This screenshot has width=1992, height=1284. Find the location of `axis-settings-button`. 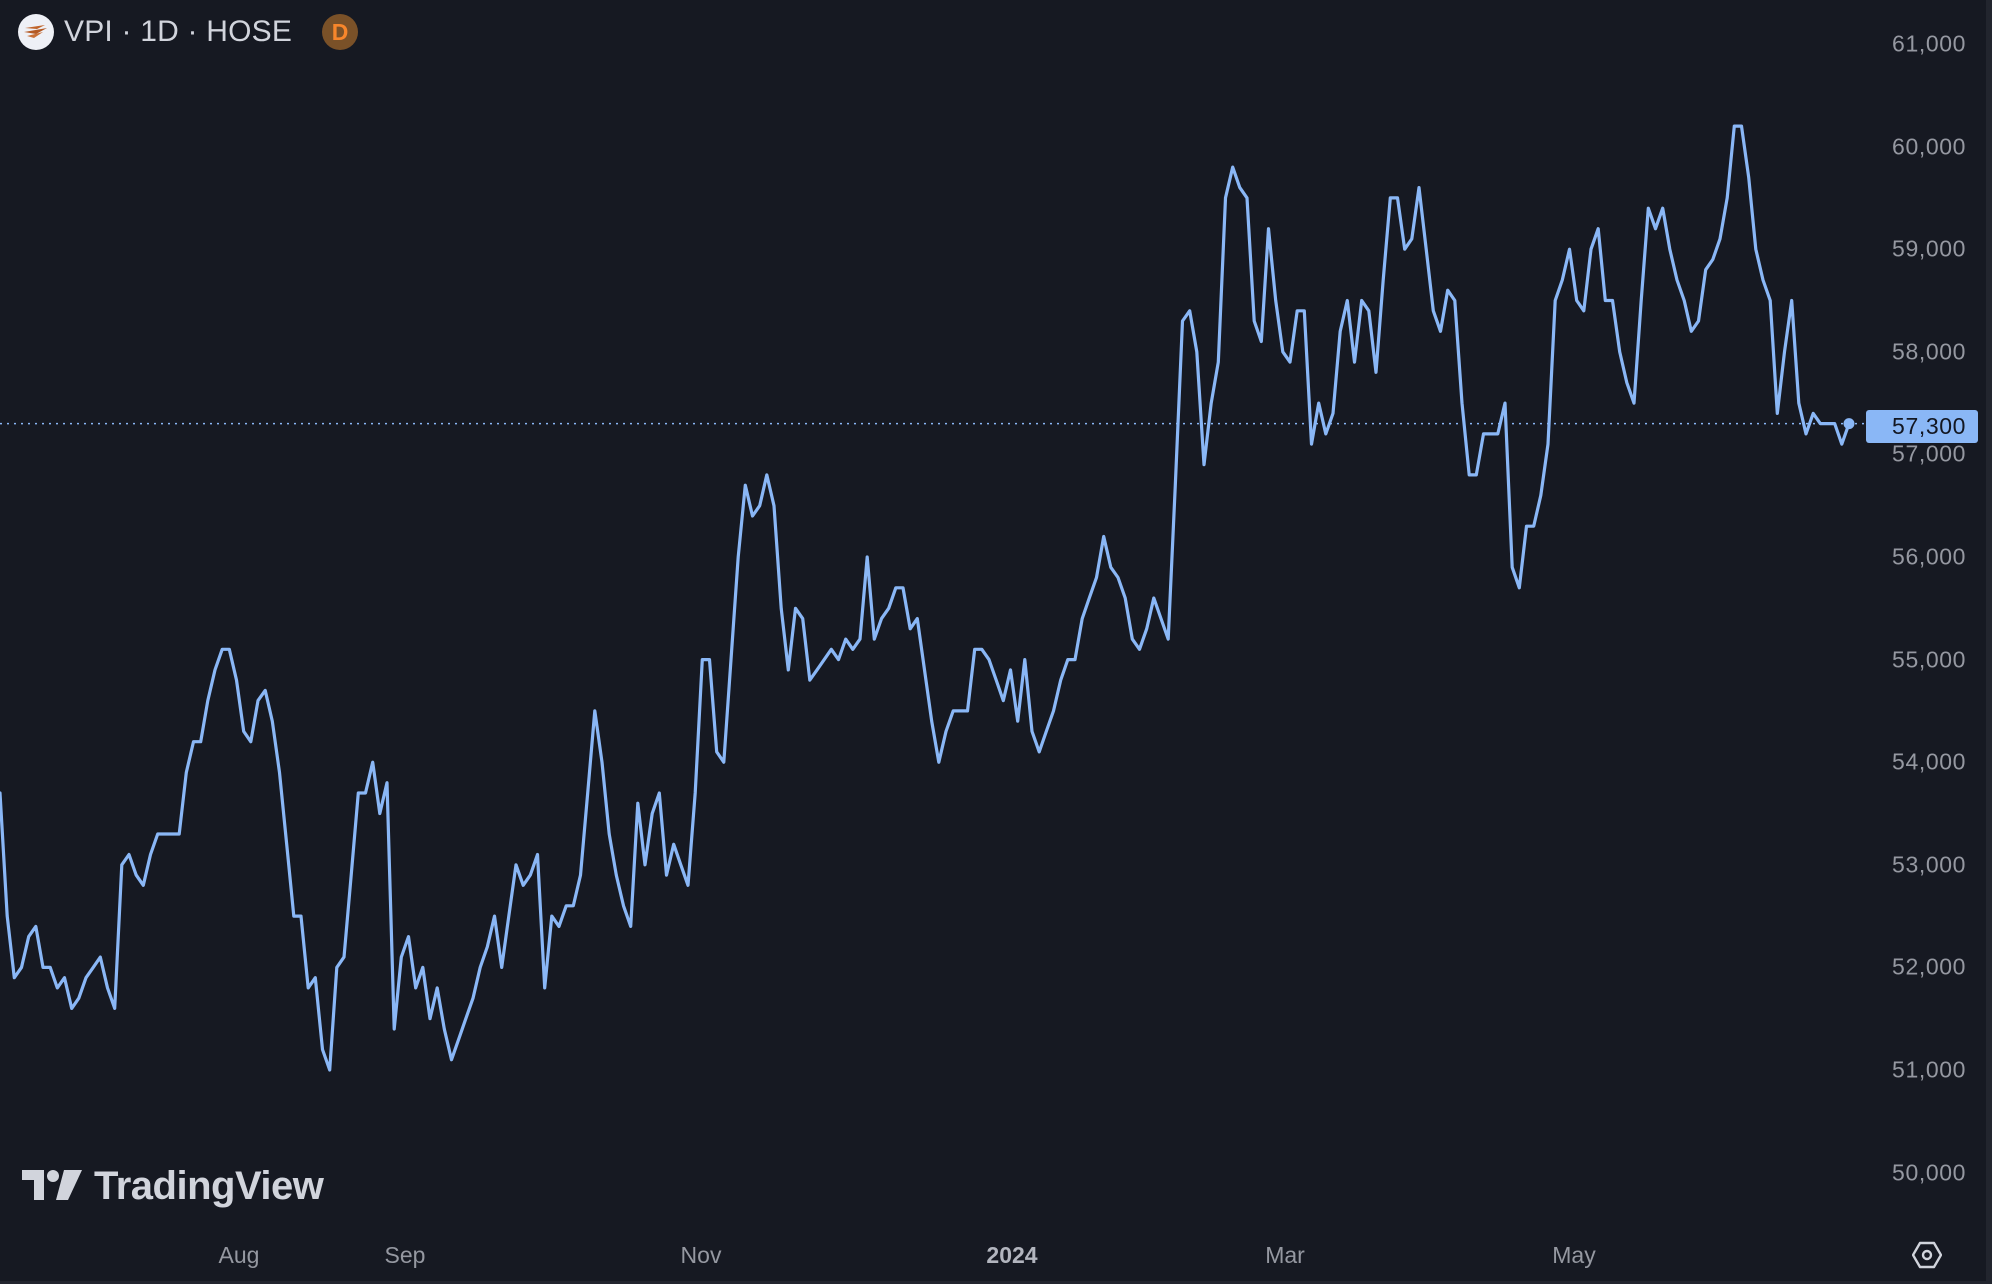

axis-settings-button is located at coordinates (1927, 1255).